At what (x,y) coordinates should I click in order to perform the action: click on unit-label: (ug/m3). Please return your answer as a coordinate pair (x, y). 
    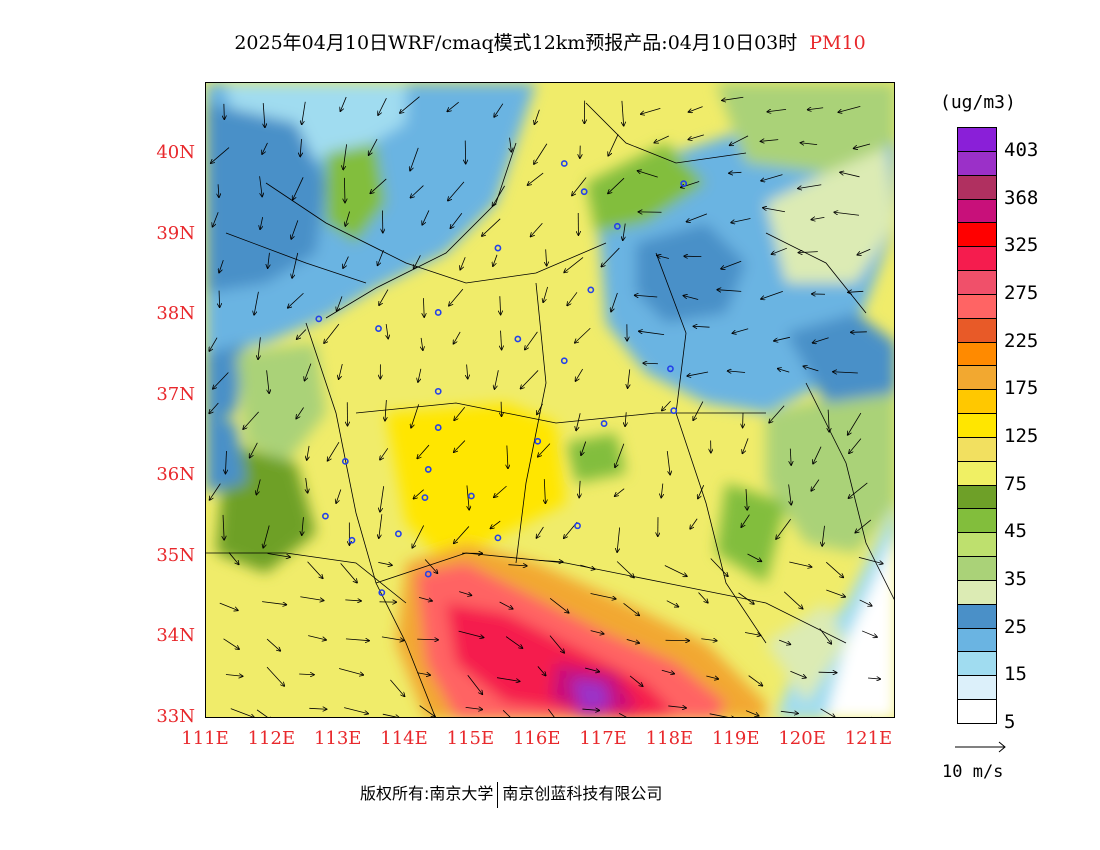
    Looking at the image, I should click on (978, 102).